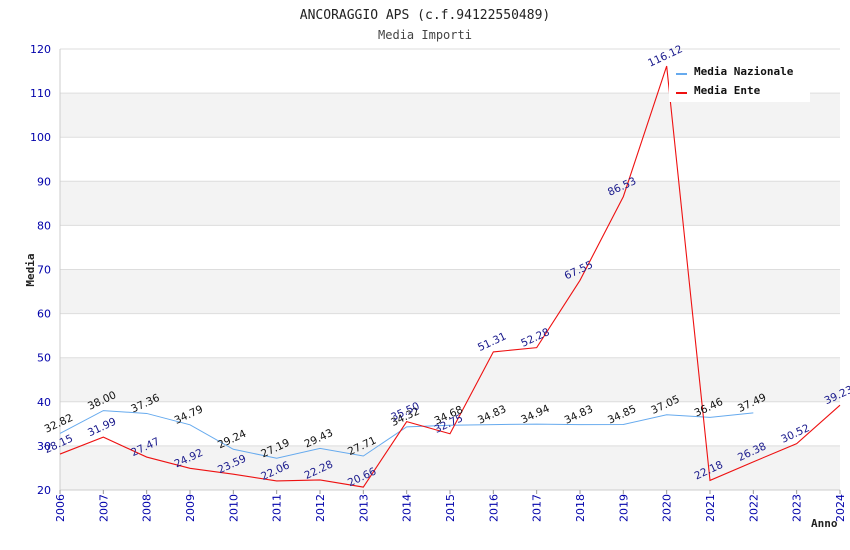 This screenshot has width=850, height=550. I want to click on y-tick-label: 30, so click(44, 446).